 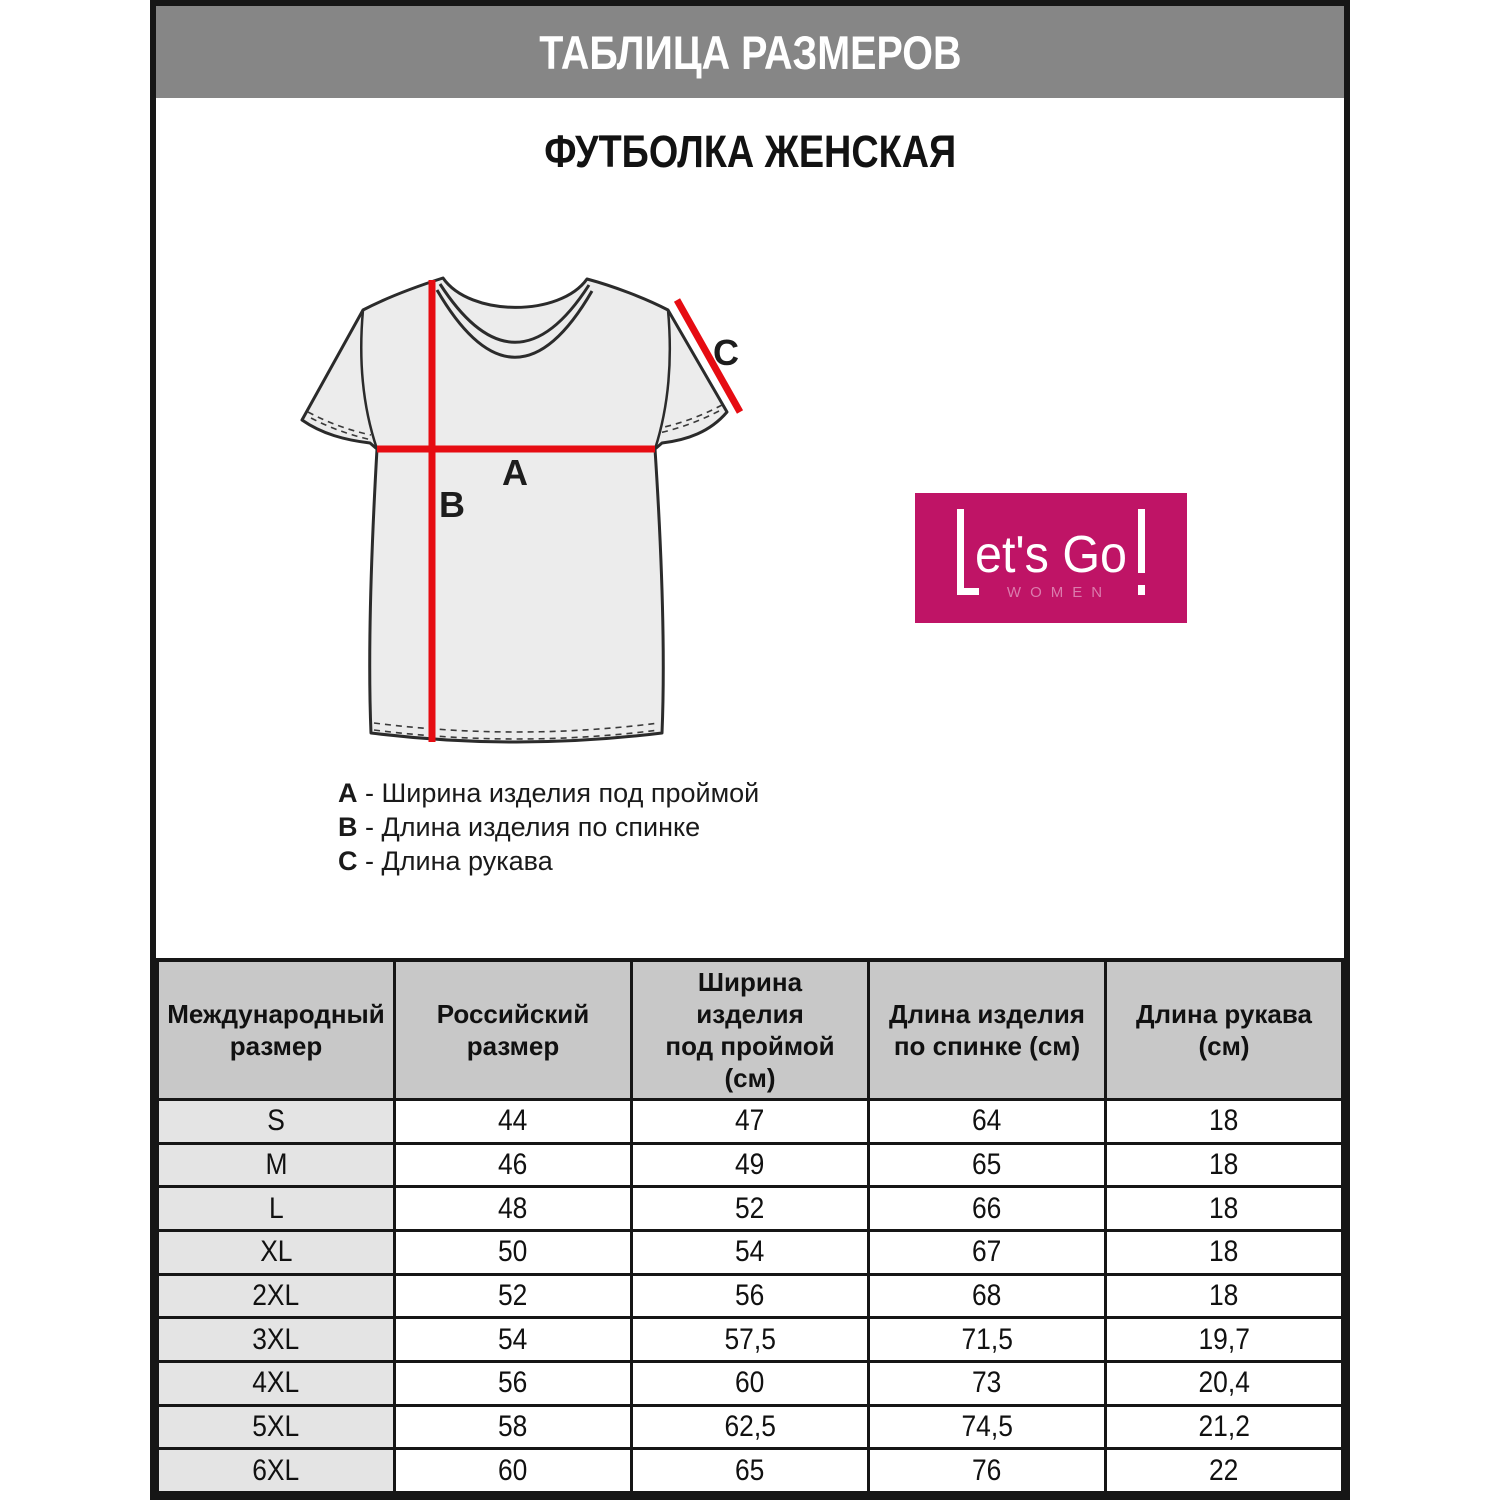 I want to click on legend-item: B - Длина изделия по спинке, so click(x=548, y=827).